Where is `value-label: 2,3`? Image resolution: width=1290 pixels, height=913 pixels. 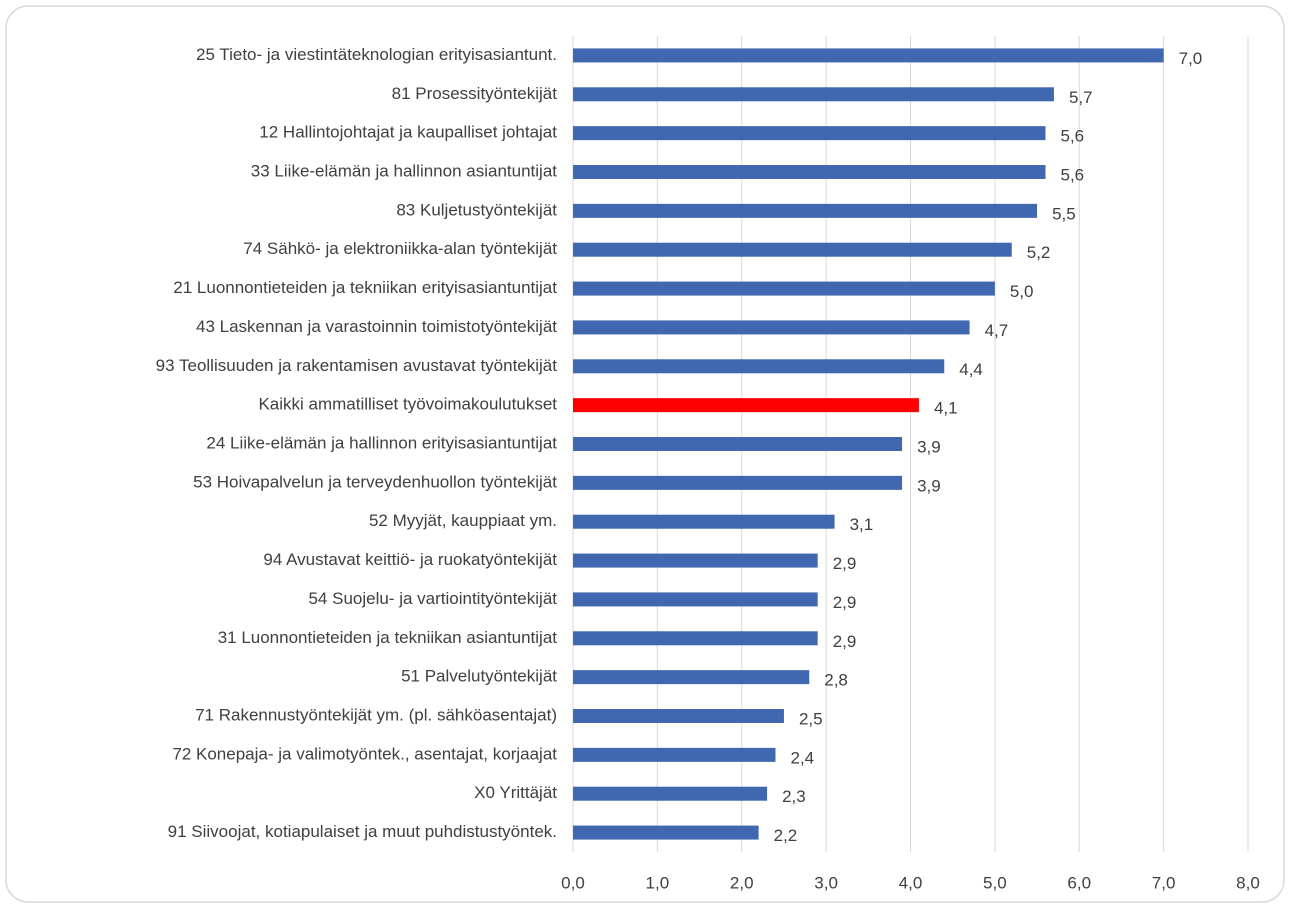 value-label: 2,3 is located at coordinates (794, 796).